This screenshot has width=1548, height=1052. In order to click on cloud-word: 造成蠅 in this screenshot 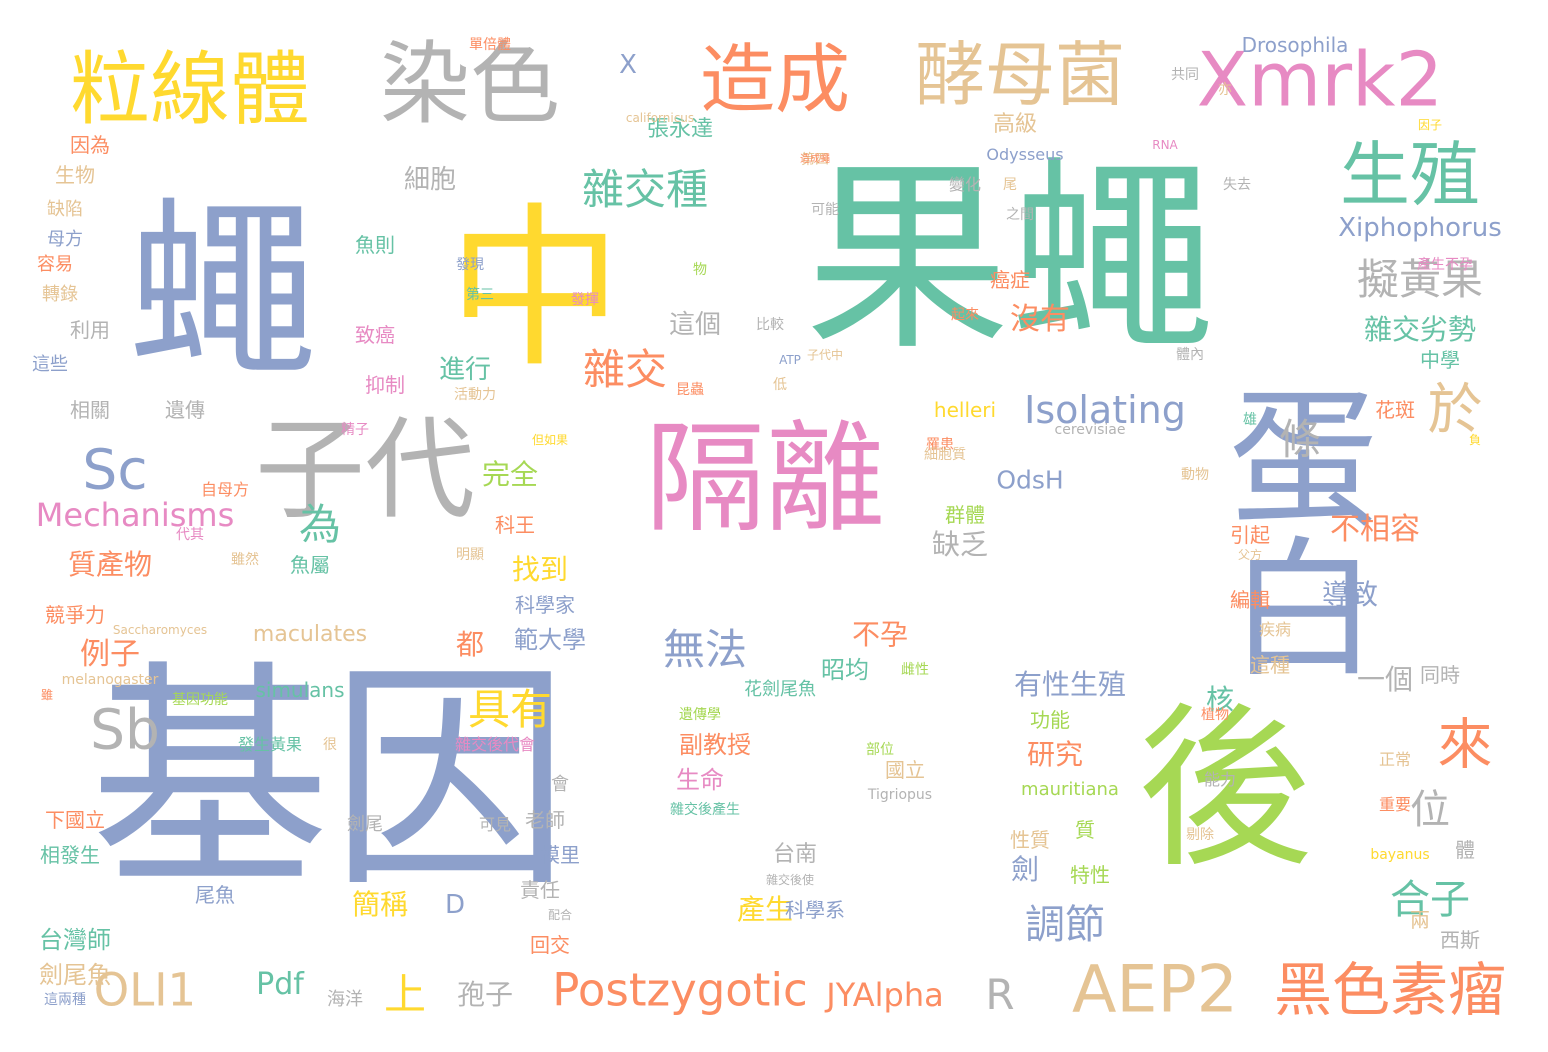, I will do `click(815, 159)`.